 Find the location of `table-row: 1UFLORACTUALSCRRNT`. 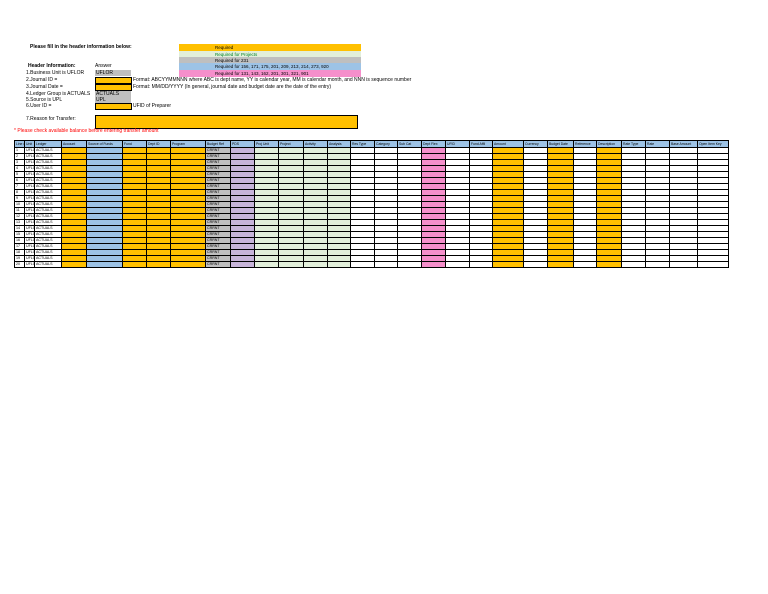

table-row: 1UFLORACTUALSCRRNT is located at coordinates (371, 150).